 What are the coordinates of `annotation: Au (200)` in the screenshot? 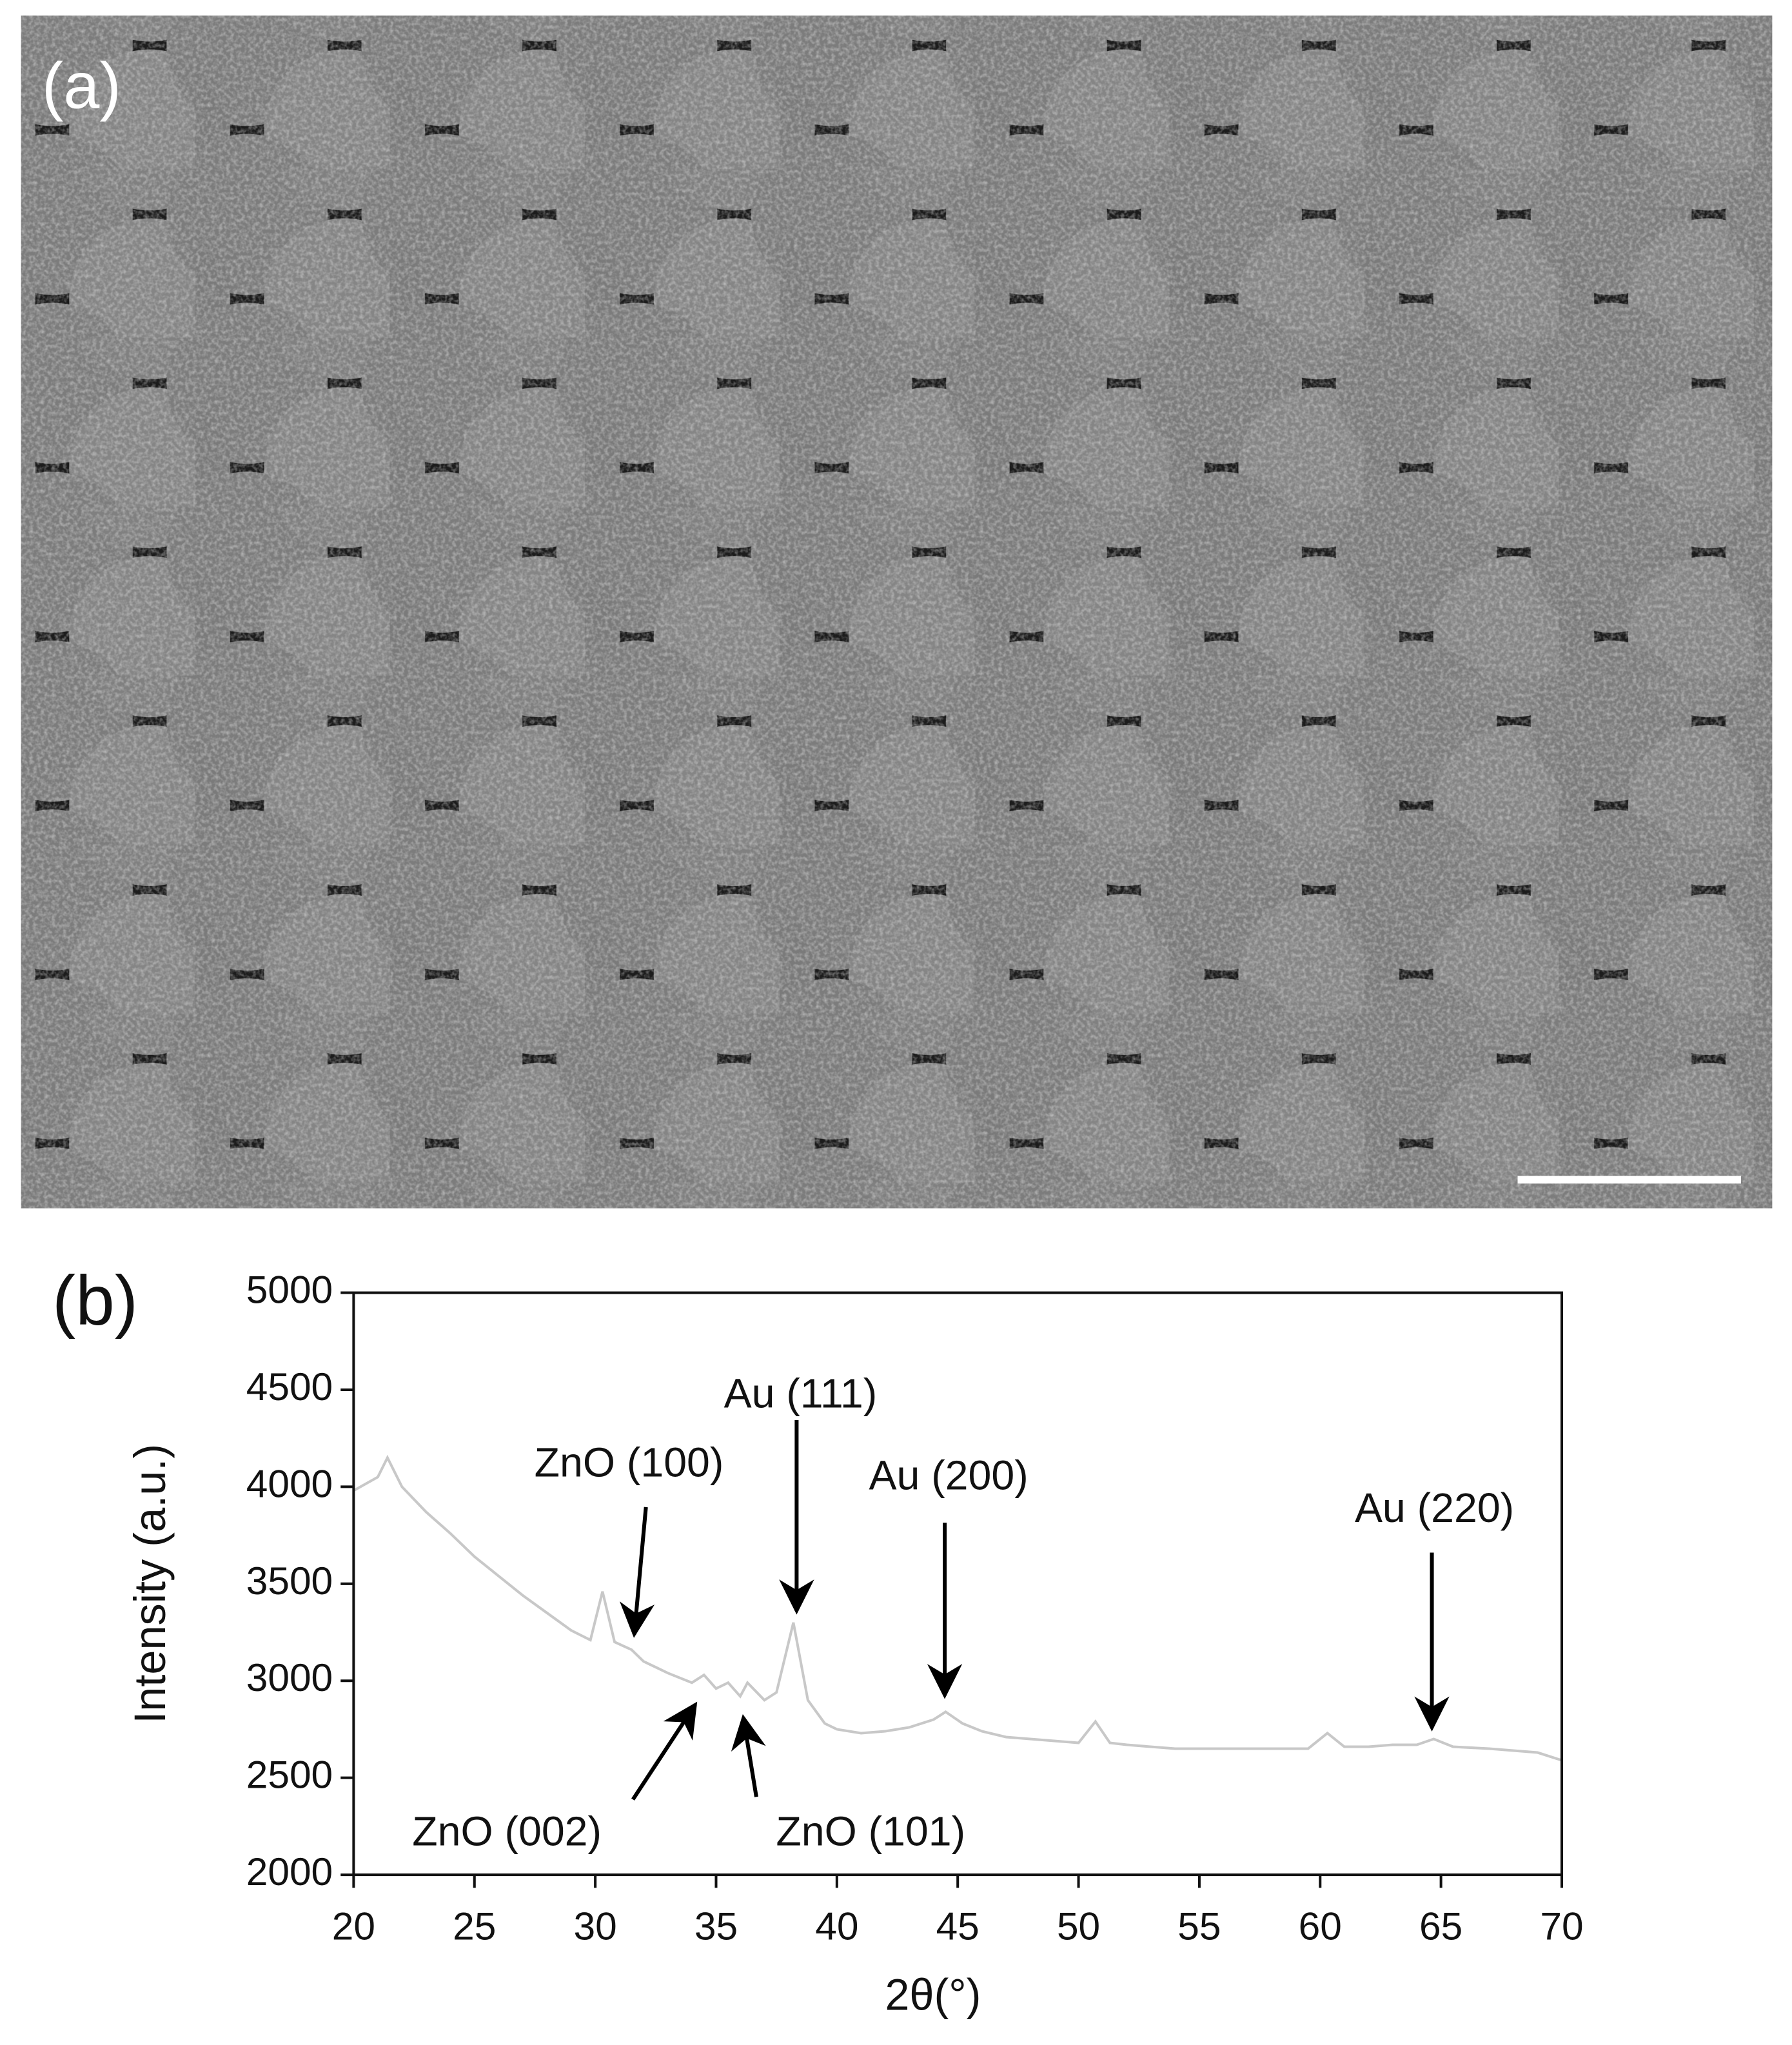 It's located at (948, 1475).